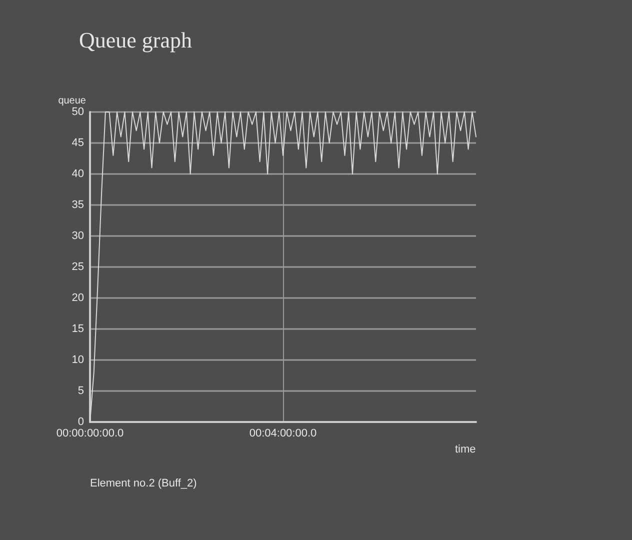 Image resolution: width=632 pixels, height=540 pixels. I want to click on x-axis-title: time, so click(465, 450).